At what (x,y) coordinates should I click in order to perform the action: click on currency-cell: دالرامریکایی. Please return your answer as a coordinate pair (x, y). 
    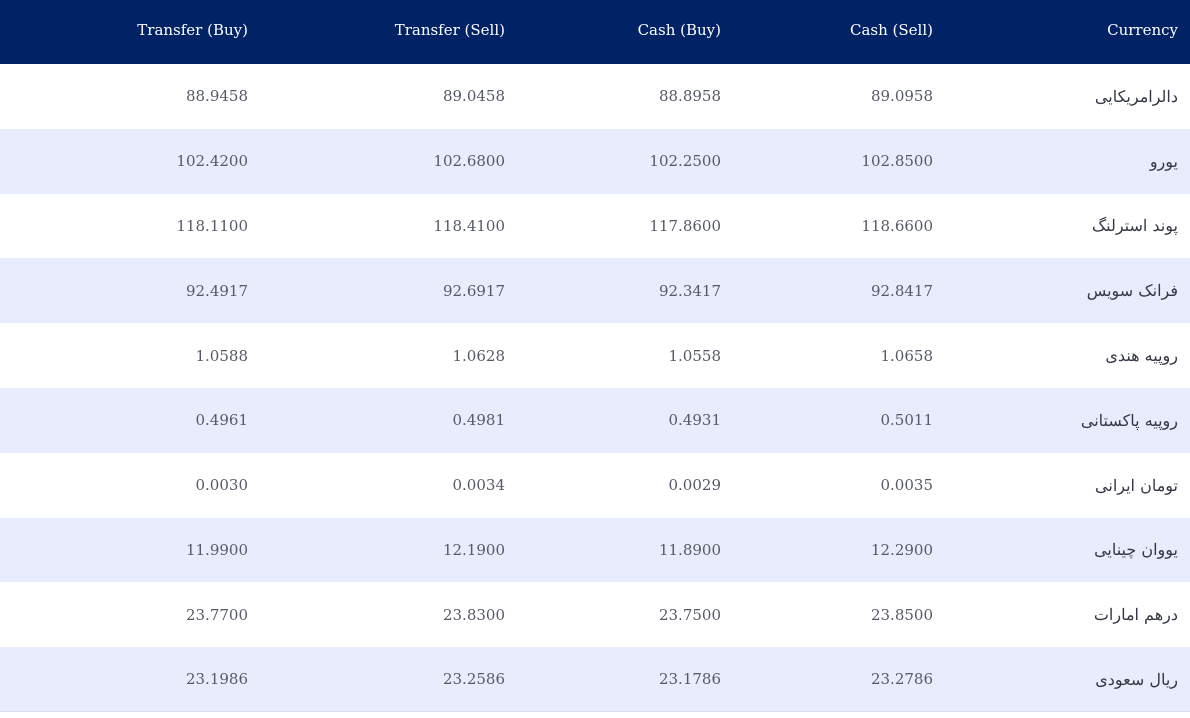
    Looking at the image, I should click on (1067, 96).